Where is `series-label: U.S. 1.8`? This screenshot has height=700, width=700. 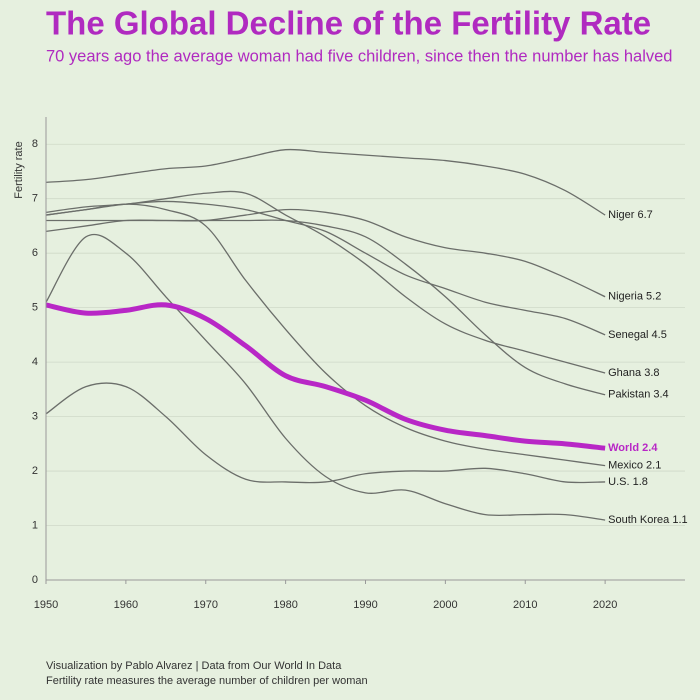
series-label: U.S. 1.8 is located at coordinates (628, 482).